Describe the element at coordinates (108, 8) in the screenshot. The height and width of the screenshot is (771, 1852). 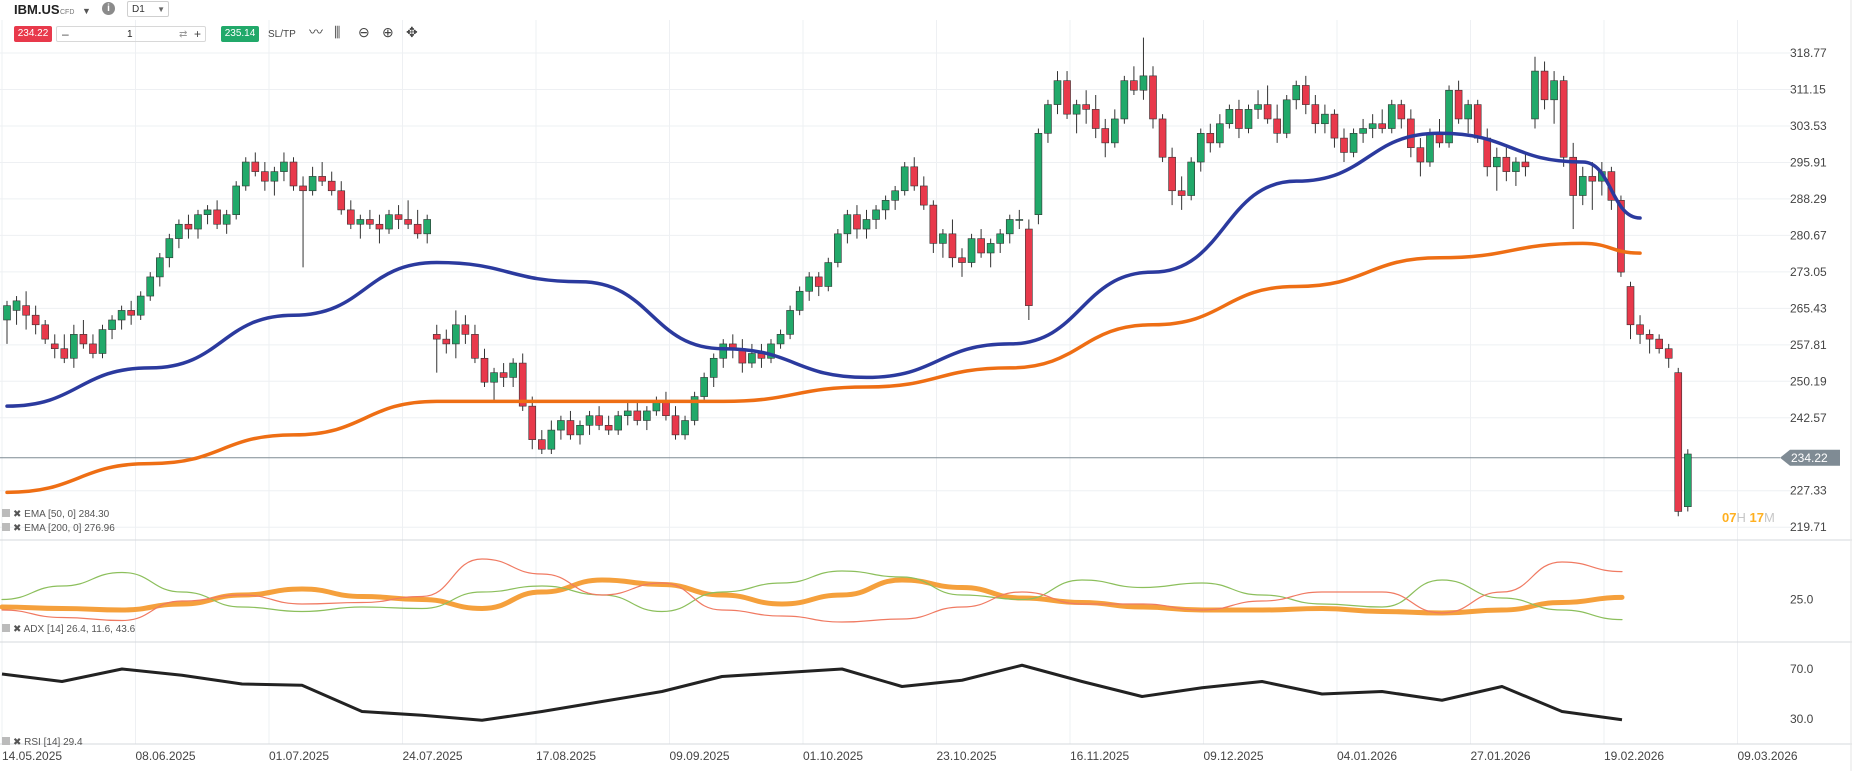
I see `info-icon: i` at that location.